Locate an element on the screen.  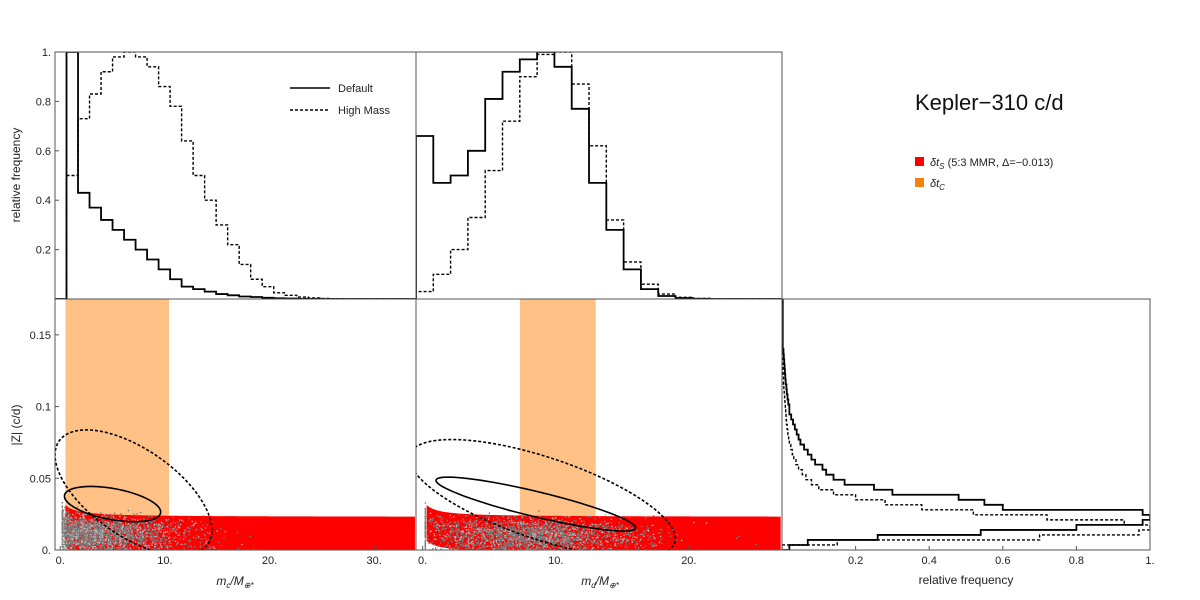
panel-scatter-mc-ytick-label-3: 0.15 is located at coordinates (40, 336).